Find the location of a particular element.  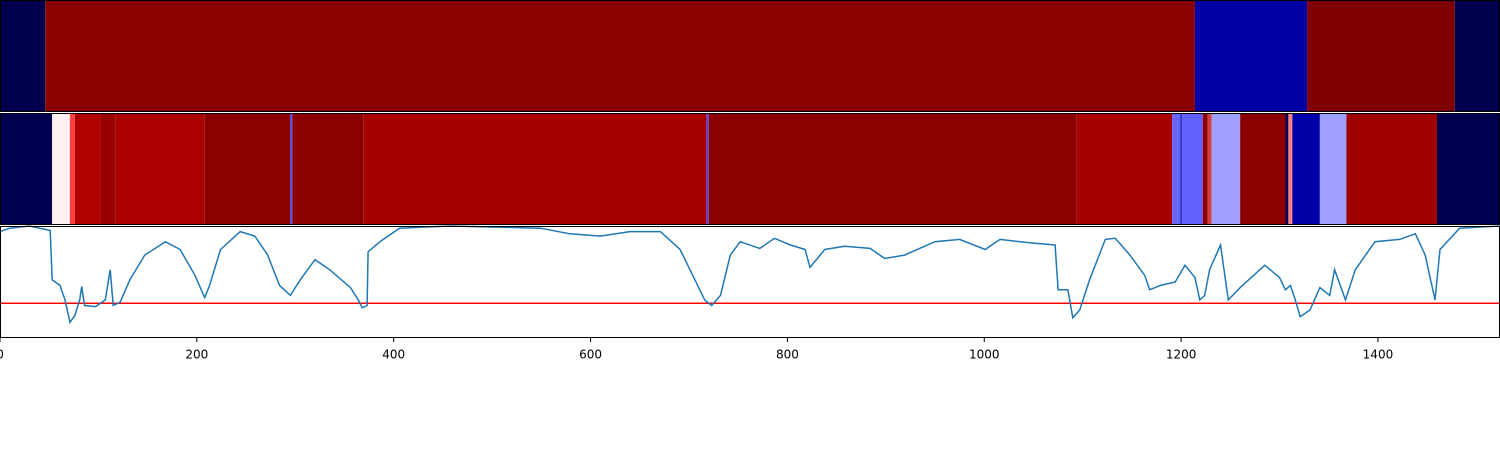

x-tick-label: 1000 is located at coordinates (984, 355).